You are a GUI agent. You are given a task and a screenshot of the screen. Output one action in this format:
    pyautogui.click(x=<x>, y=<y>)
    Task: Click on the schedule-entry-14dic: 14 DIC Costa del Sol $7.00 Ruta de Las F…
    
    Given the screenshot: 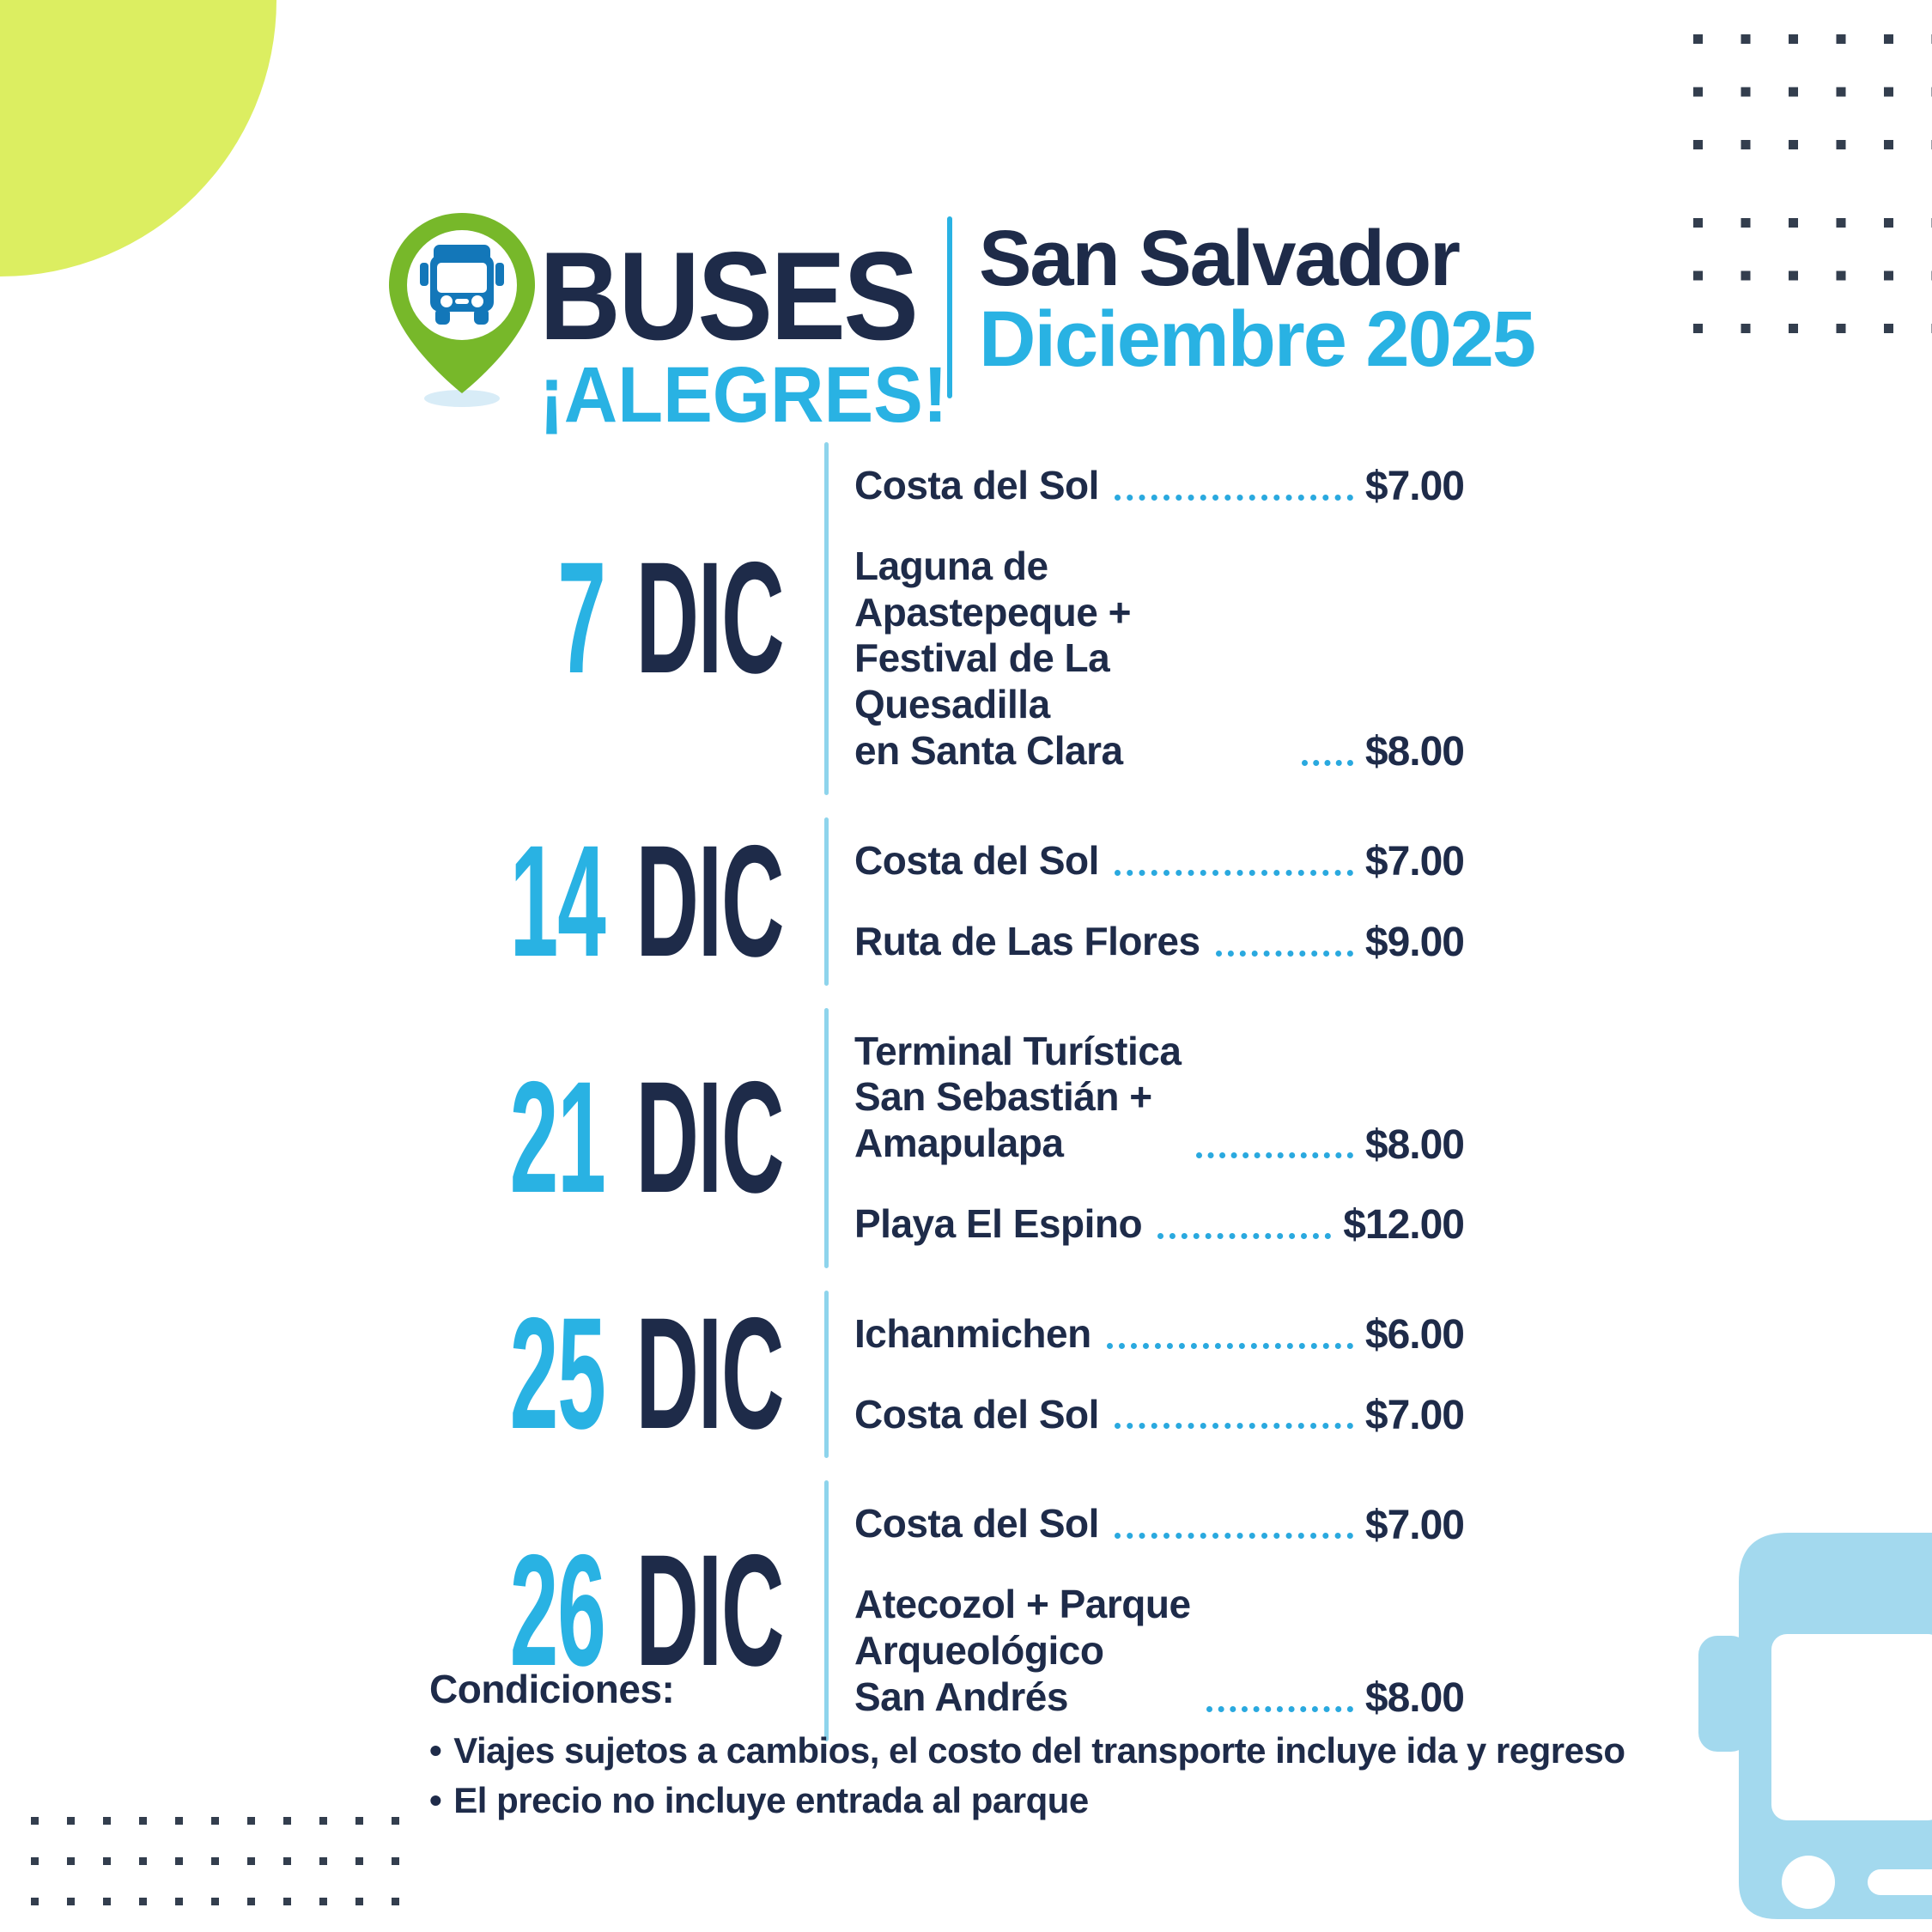 What is the action you would take?
    pyautogui.click(x=987, y=902)
    